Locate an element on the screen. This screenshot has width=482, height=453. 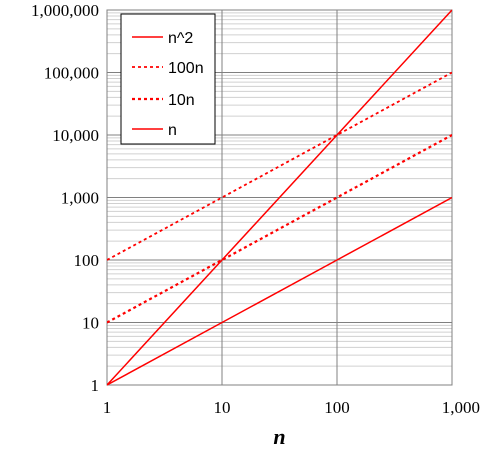
y-tick-label: 10 is located at coordinates (90, 323).